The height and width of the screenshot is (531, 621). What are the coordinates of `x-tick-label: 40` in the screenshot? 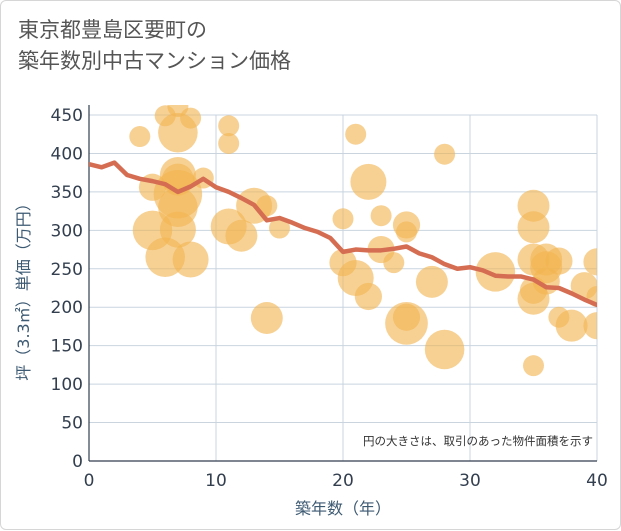 It's located at (597, 481).